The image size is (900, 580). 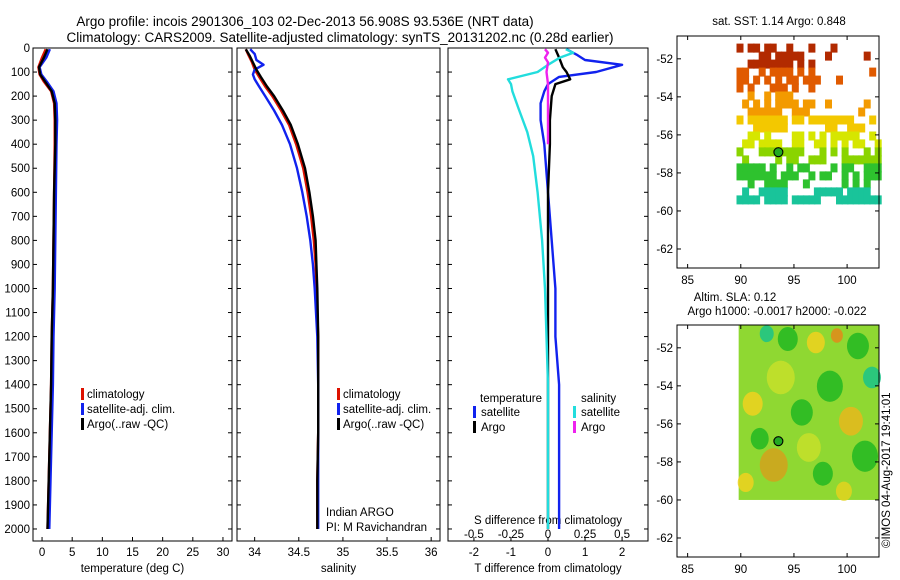 What do you see at coordinates (778, 441) in the screenshot?
I see `map-frame` at bounding box center [778, 441].